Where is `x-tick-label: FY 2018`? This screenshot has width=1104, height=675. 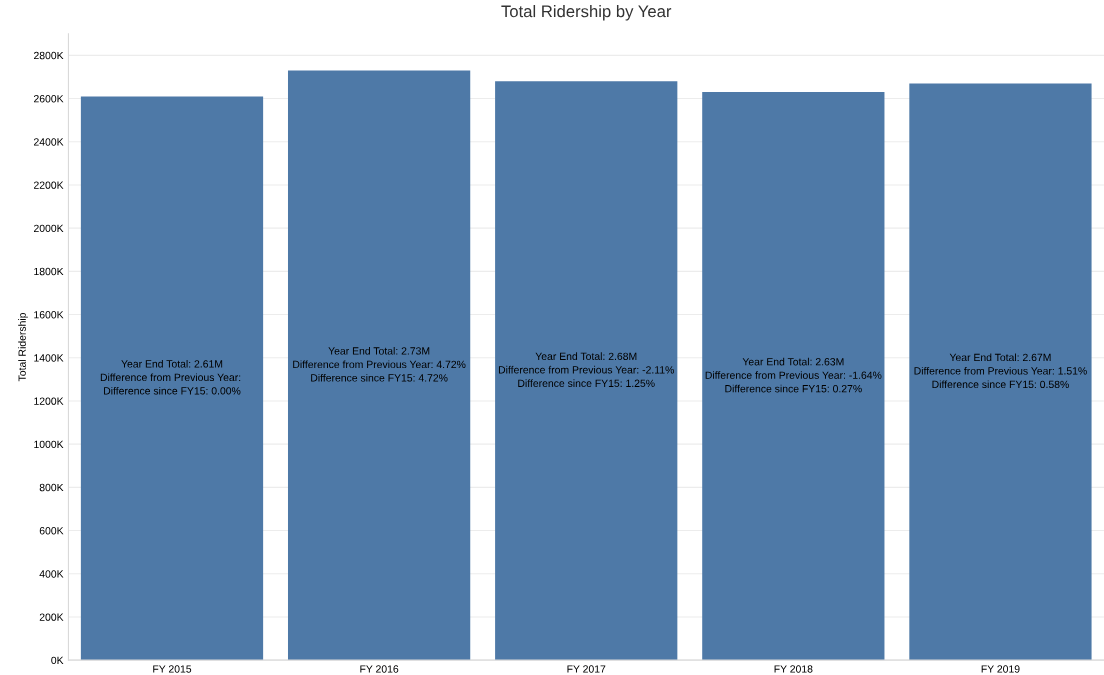 x-tick-label: FY 2018 is located at coordinates (793, 669).